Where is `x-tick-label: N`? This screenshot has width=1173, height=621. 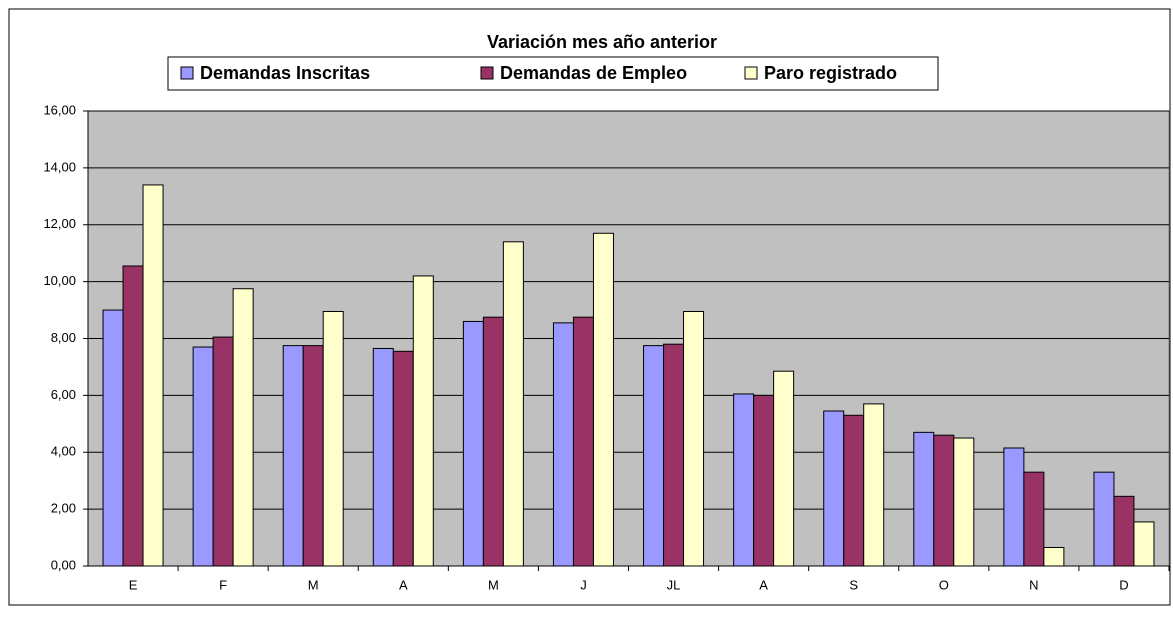
x-tick-label: N is located at coordinates (1033, 584).